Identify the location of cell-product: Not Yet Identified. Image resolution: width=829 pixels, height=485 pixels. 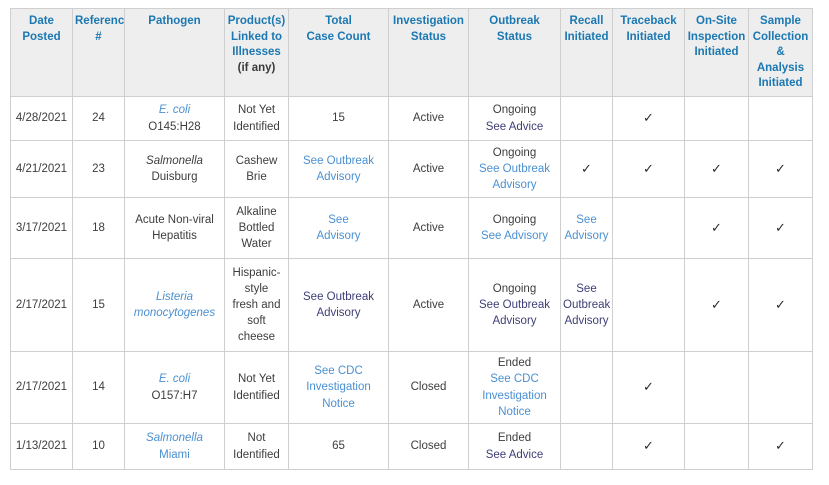
(256, 118).